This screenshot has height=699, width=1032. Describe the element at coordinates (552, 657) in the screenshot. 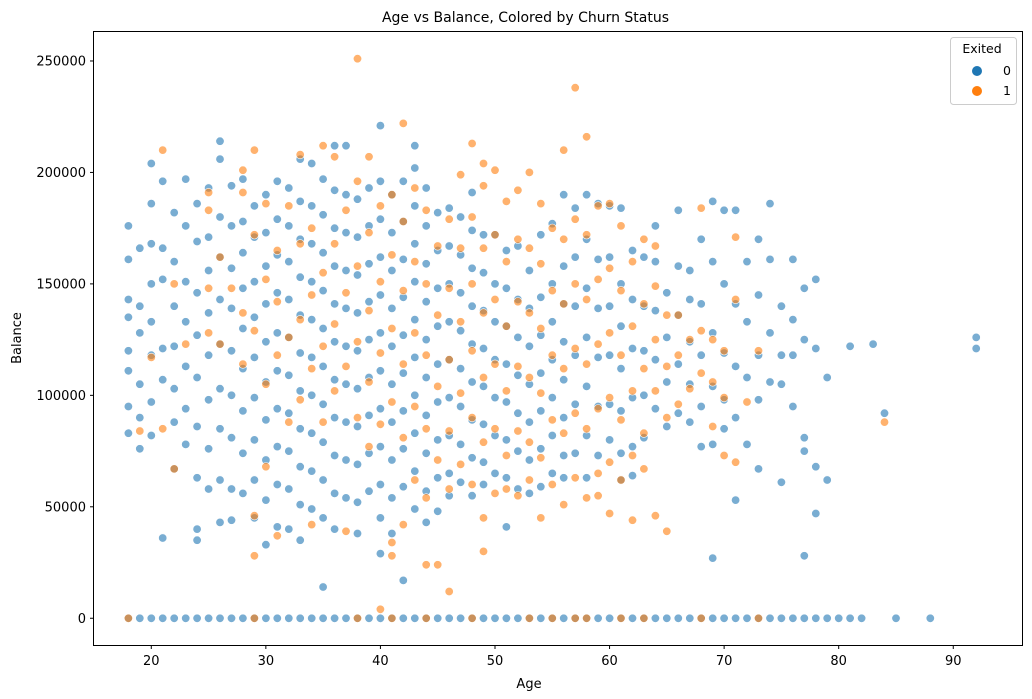

I see `x-axis: 20 30 40 50 60 70 80 90` at that location.